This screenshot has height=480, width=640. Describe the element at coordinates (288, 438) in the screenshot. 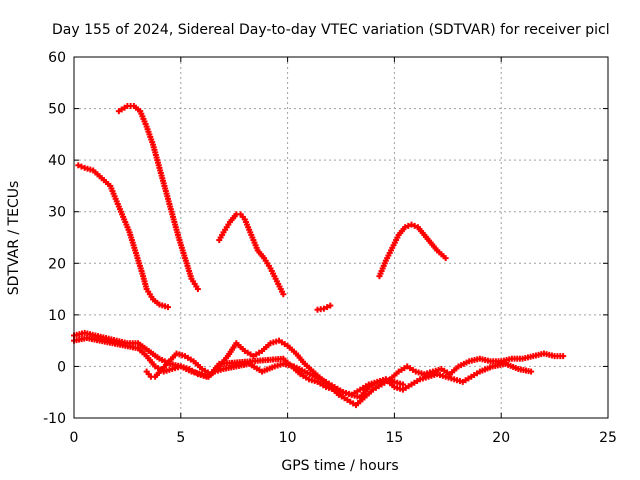

I see `x-tick-label: 10` at that location.